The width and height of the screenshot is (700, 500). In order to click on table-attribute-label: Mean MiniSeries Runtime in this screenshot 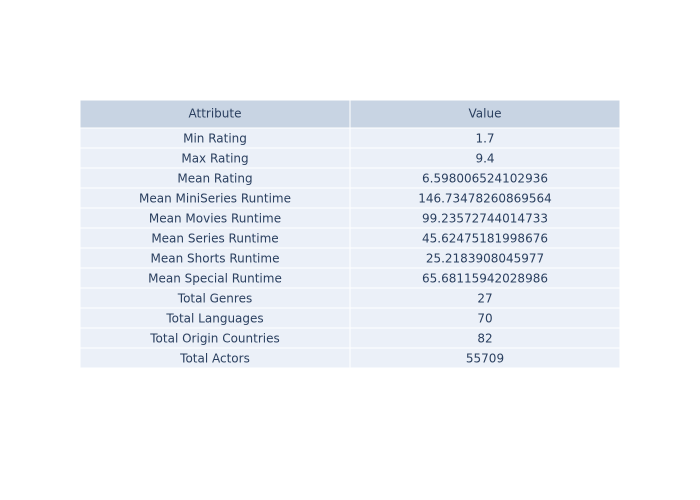, I will do `click(215, 199)`.